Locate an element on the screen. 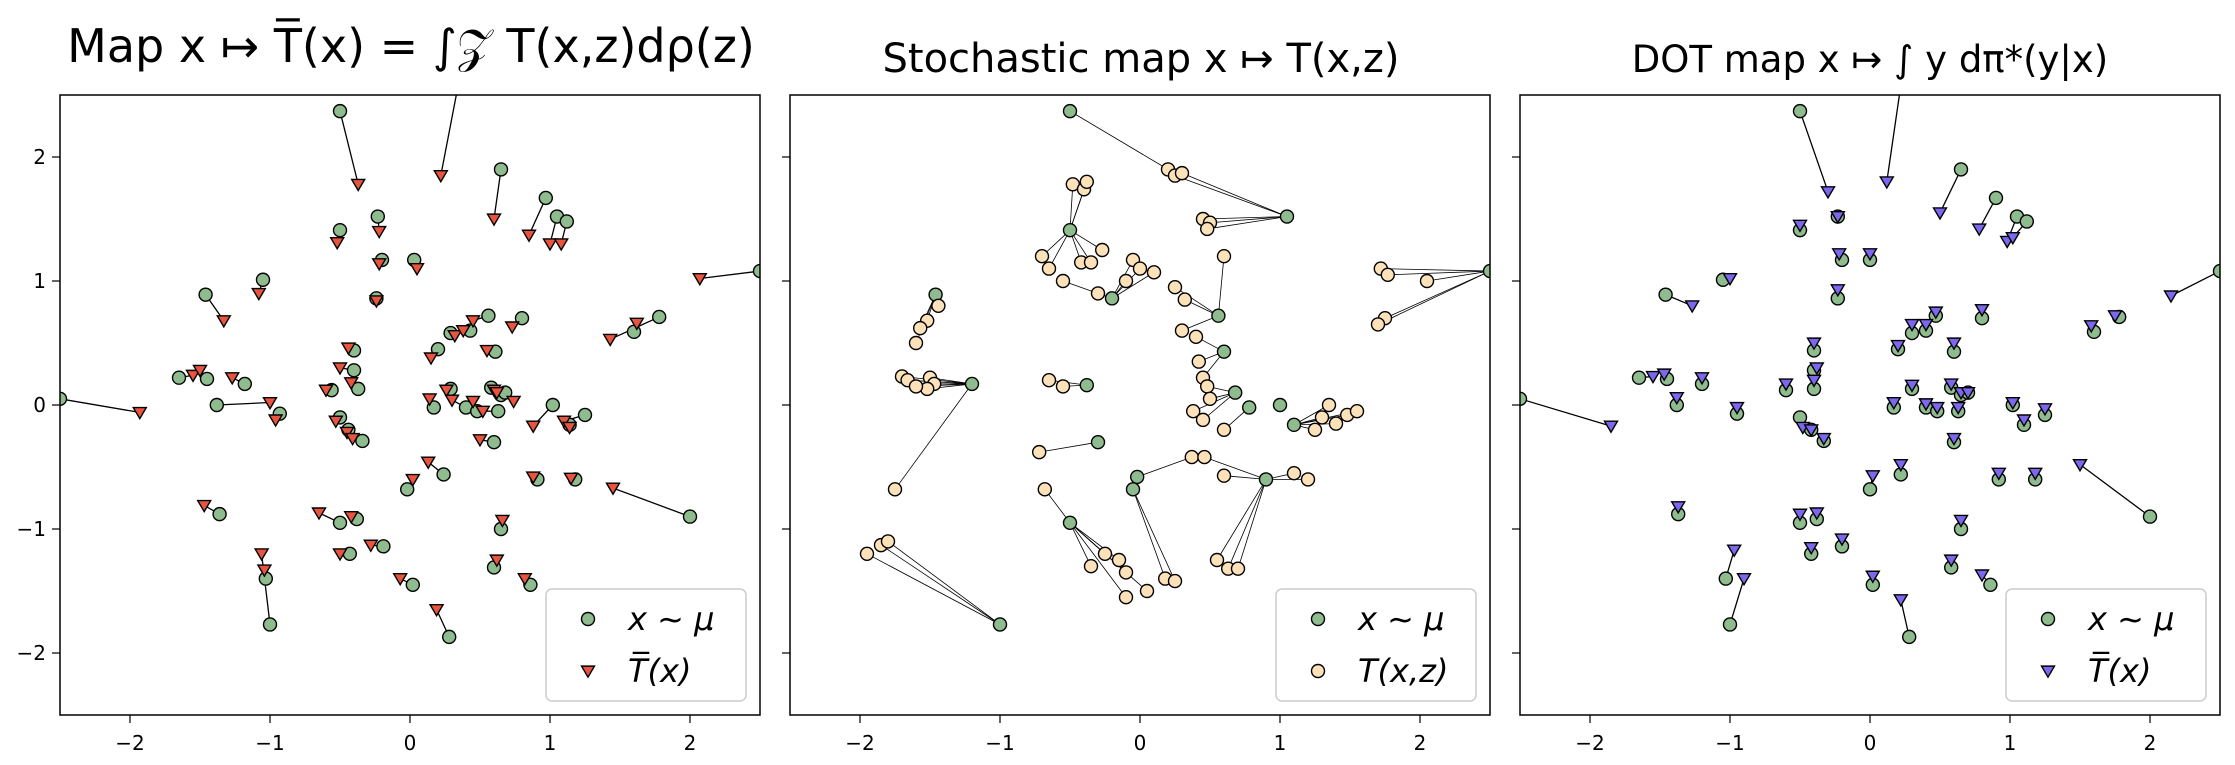 The height and width of the screenshot is (765, 2235). y-tick-label-2: 0 is located at coordinates (39, 405).